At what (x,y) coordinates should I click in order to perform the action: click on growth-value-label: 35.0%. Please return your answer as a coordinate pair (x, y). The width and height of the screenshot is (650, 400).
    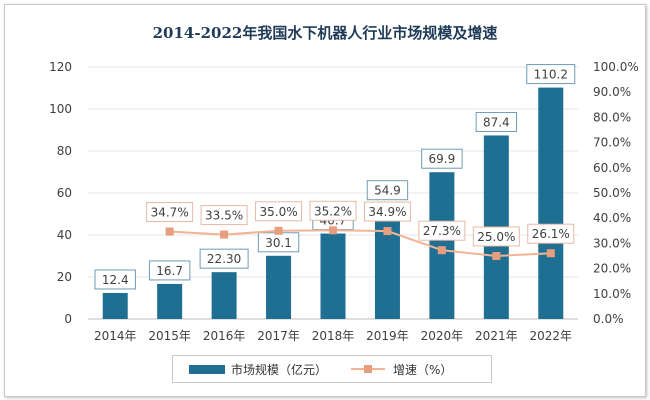
    Looking at the image, I should click on (278, 212).